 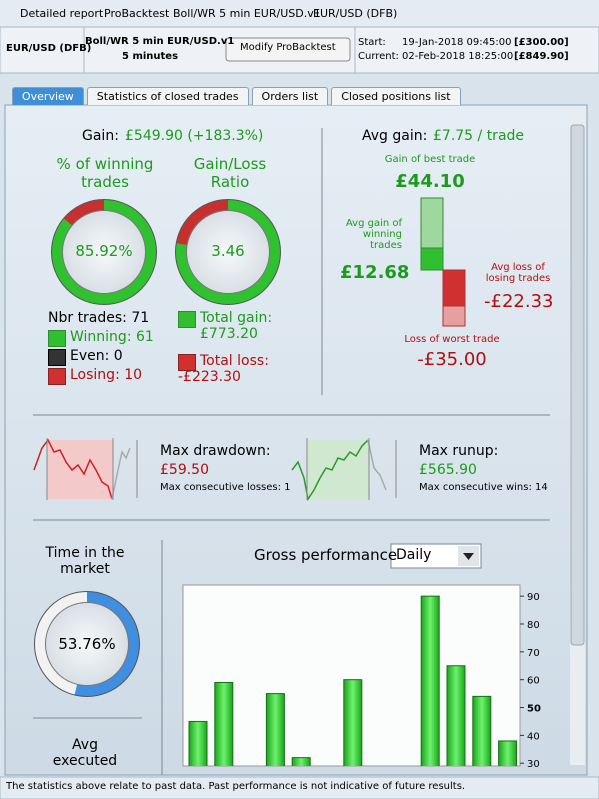 What do you see at coordinates (234, 361) in the screenshot?
I see `total-loss-label: Total loss:` at bounding box center [234, 361].